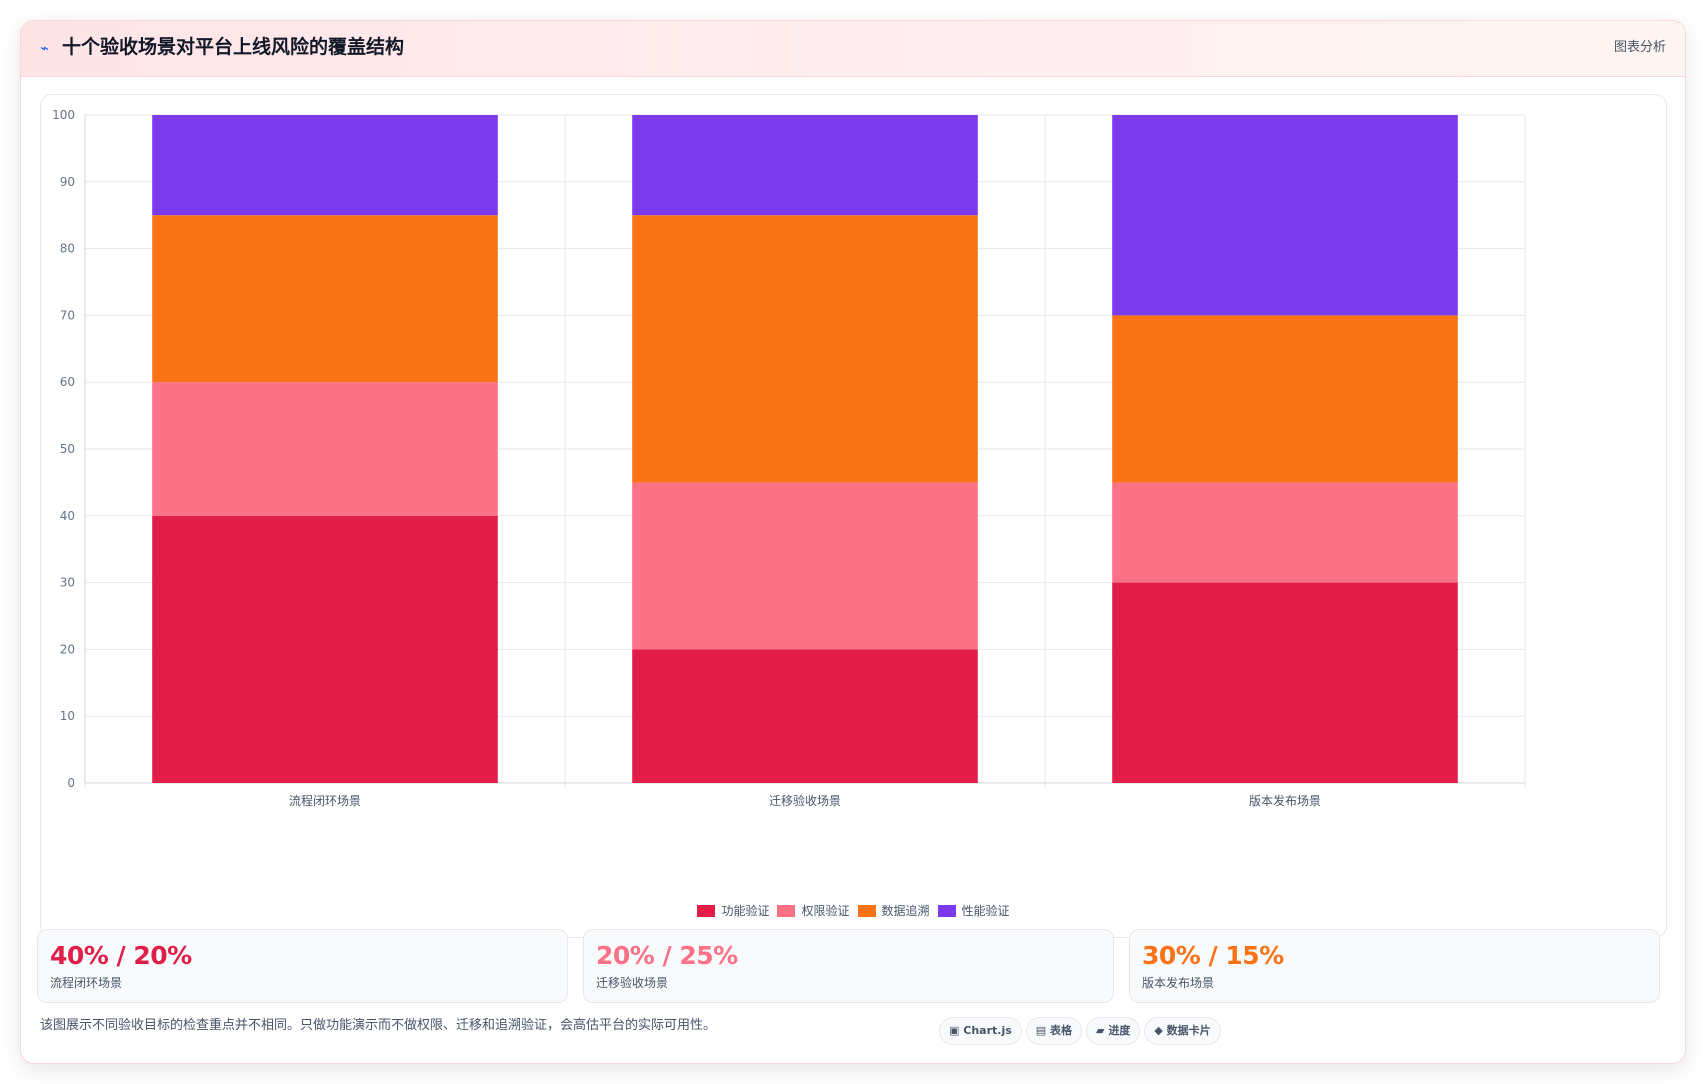 This screenshot has width=1705, height=1084. Describe the element at coordinates (632, 983) in the screenshot. I see `stat-label: 迁移验收场景` at that location.